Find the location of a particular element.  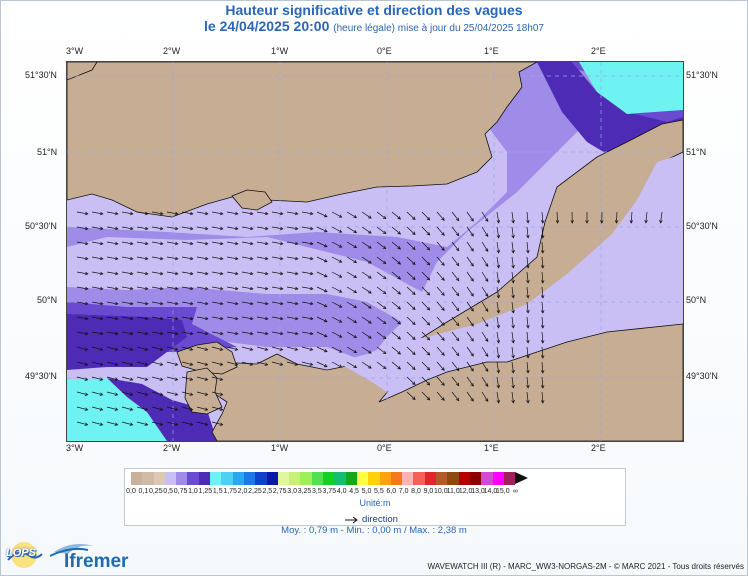

legend-tick-label: 3,5 is located at coordinates (317, 491).